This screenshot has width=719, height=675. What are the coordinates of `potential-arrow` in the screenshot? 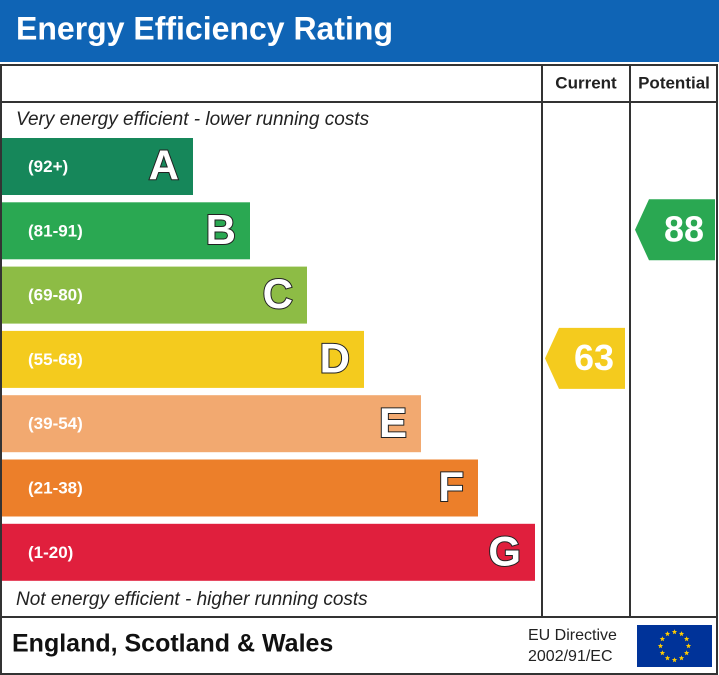 It's located at (675, 230).